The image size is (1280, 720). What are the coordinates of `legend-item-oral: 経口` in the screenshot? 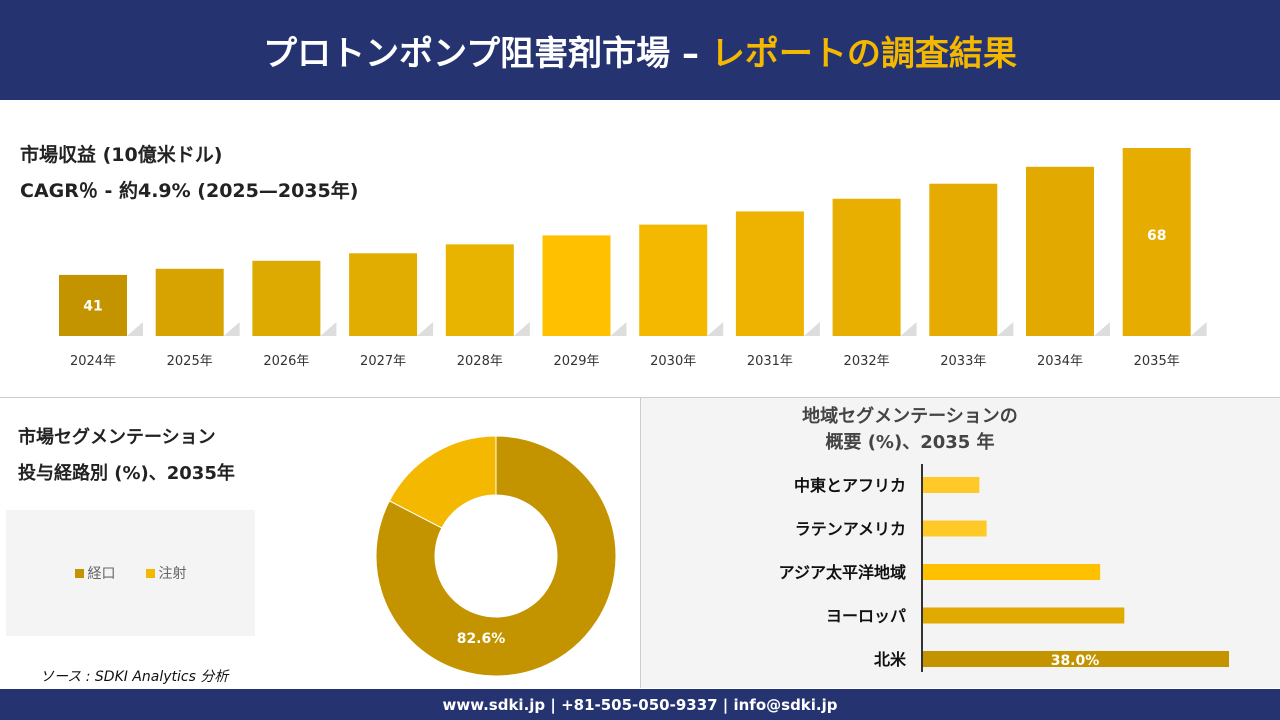 It's located at (95, 573).